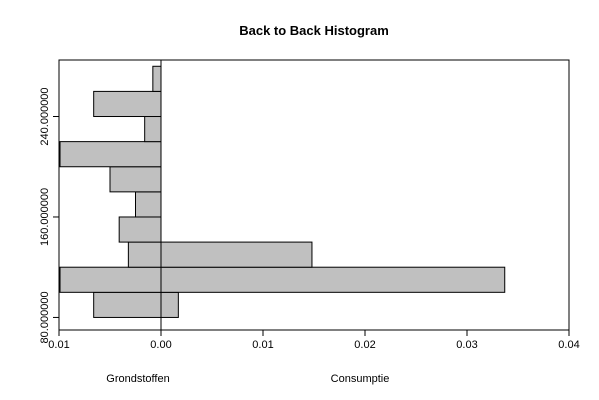  I want to click on x-tick-label: 0.03, so click(466, 345).